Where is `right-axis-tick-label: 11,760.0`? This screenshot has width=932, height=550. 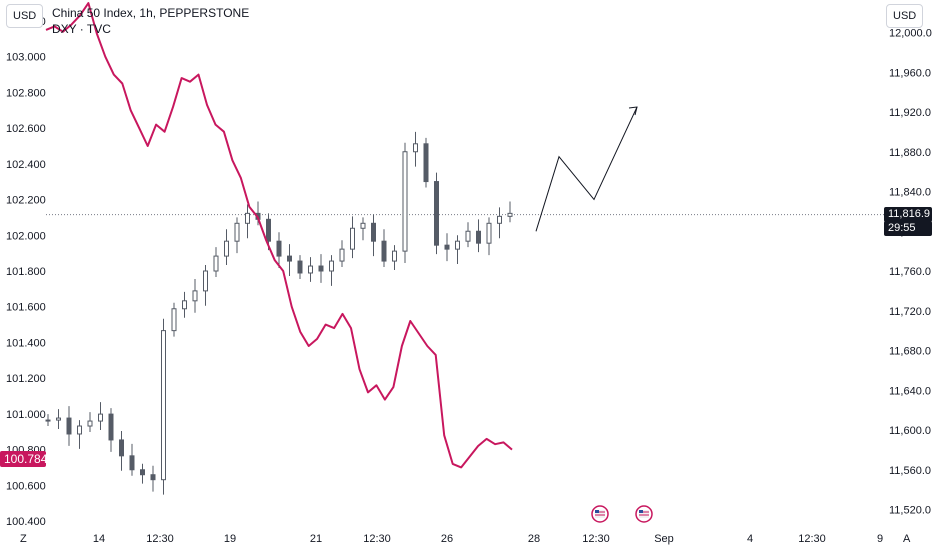
right-axis-tick-label: 11,760.0 is located at coordinates (910, 272).